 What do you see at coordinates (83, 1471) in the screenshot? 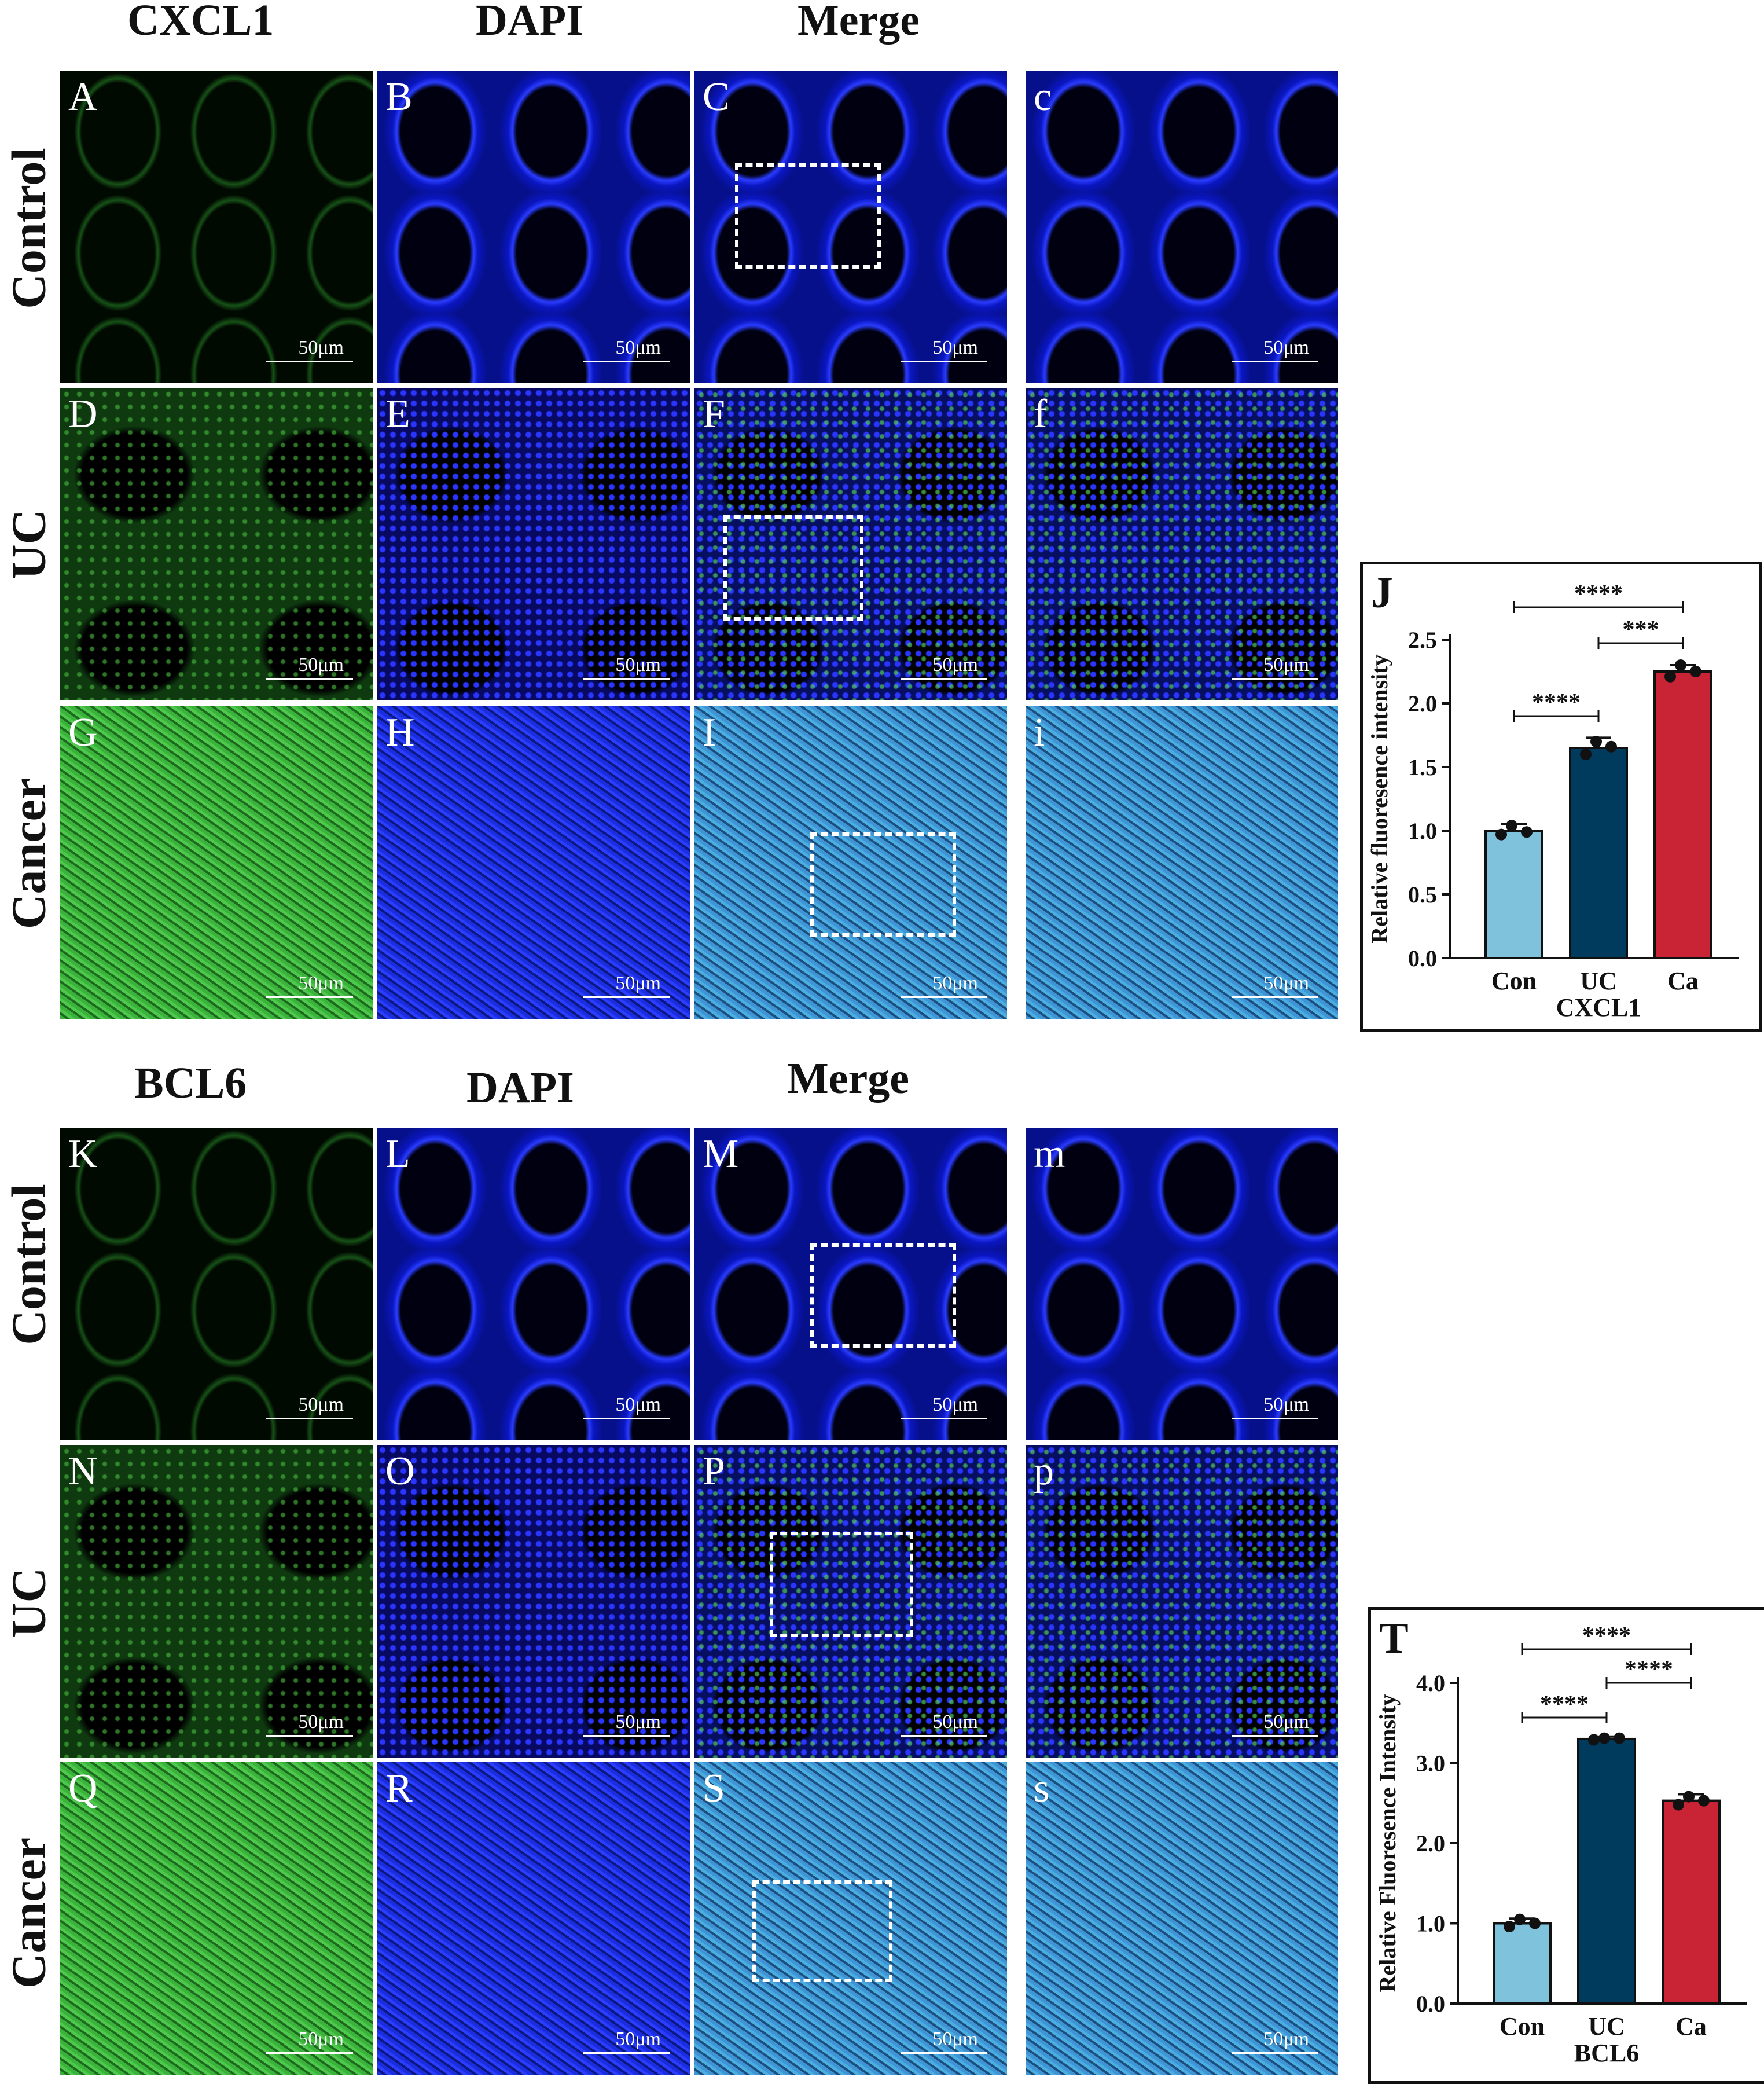
I see `panel-letter: N` at bounding box center [83, 1471].